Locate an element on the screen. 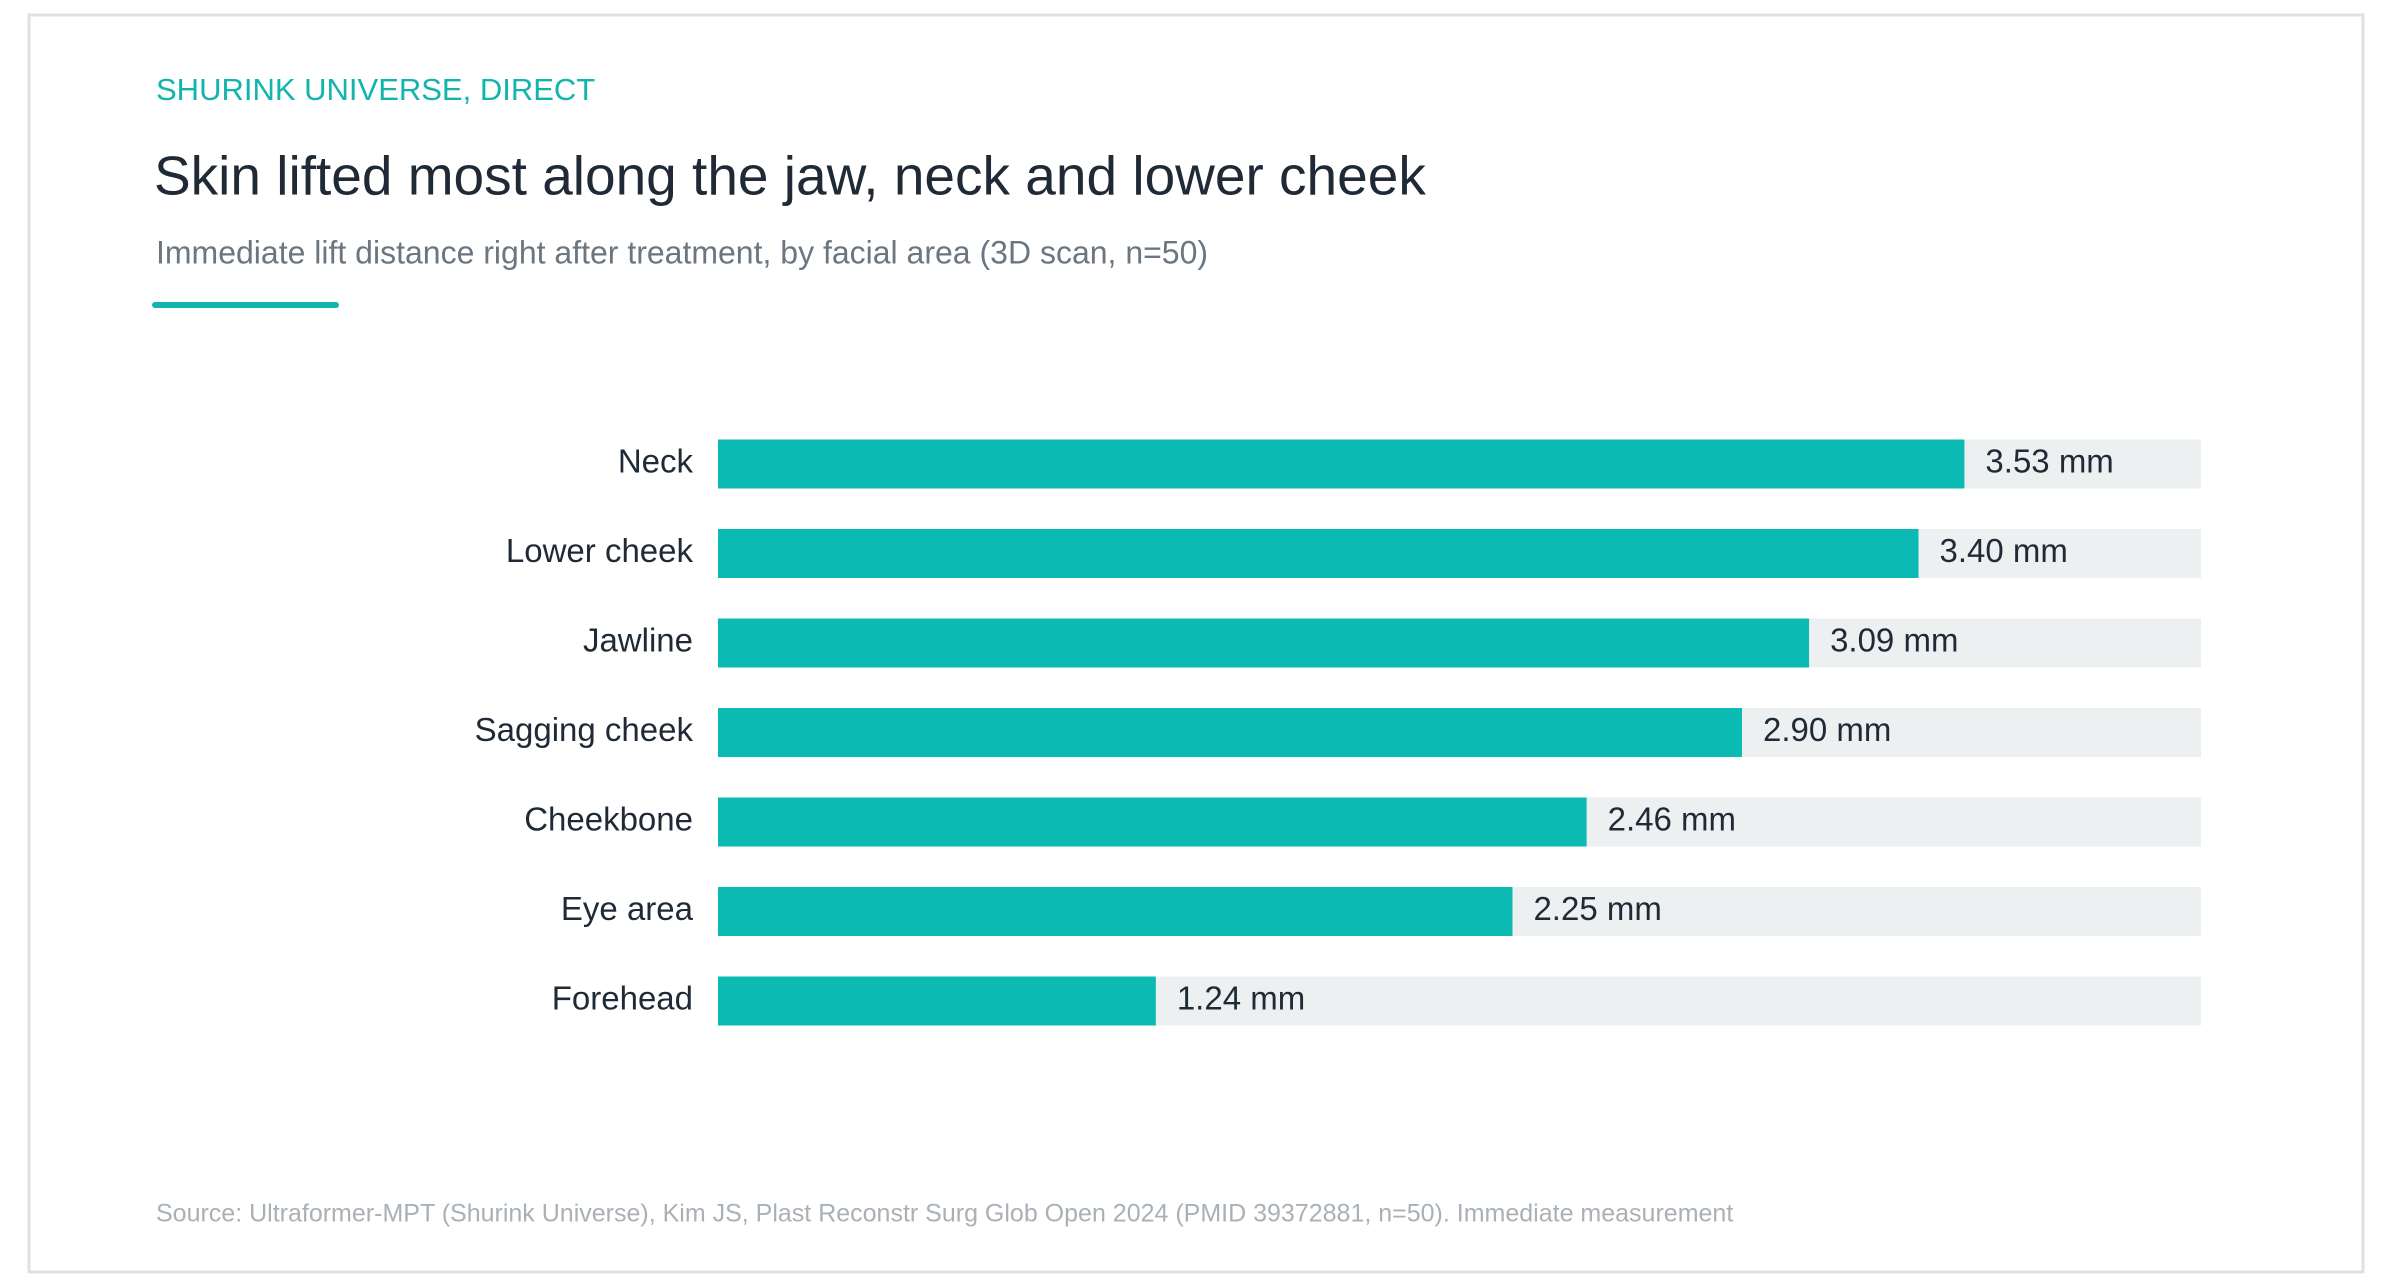 Image resolution: width=2392 pixels, height=1288 pixels. kicker: SHURINK UNIVERSE, DIRECT is located at coordinates (375, 89).